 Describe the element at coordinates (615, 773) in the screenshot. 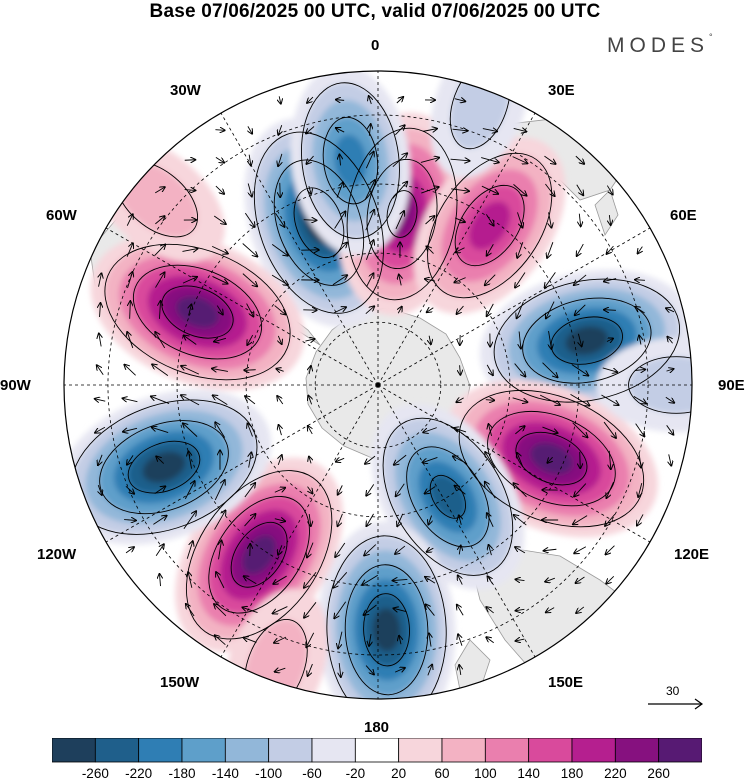

I see `colorbar-tick-label: 220` at that location.